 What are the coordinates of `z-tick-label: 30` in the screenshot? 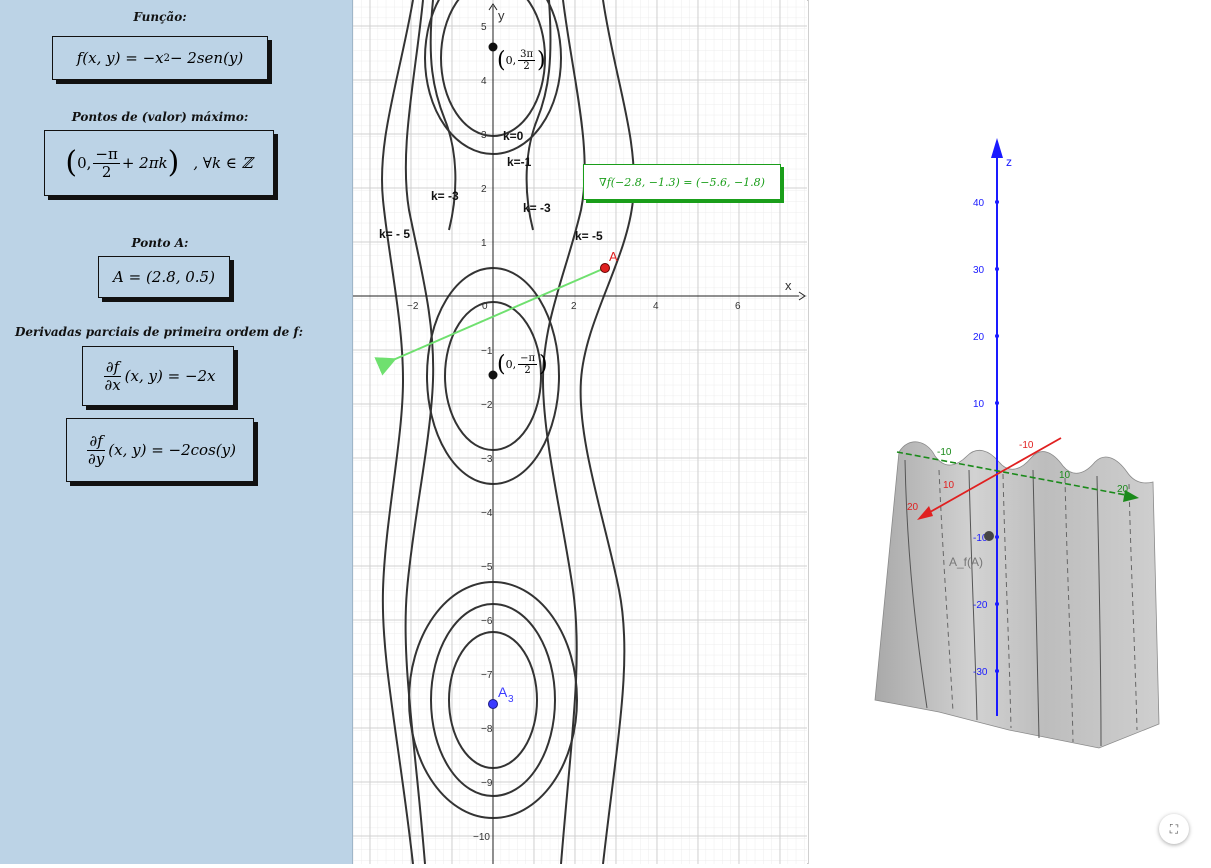 It's located at (979, 270).